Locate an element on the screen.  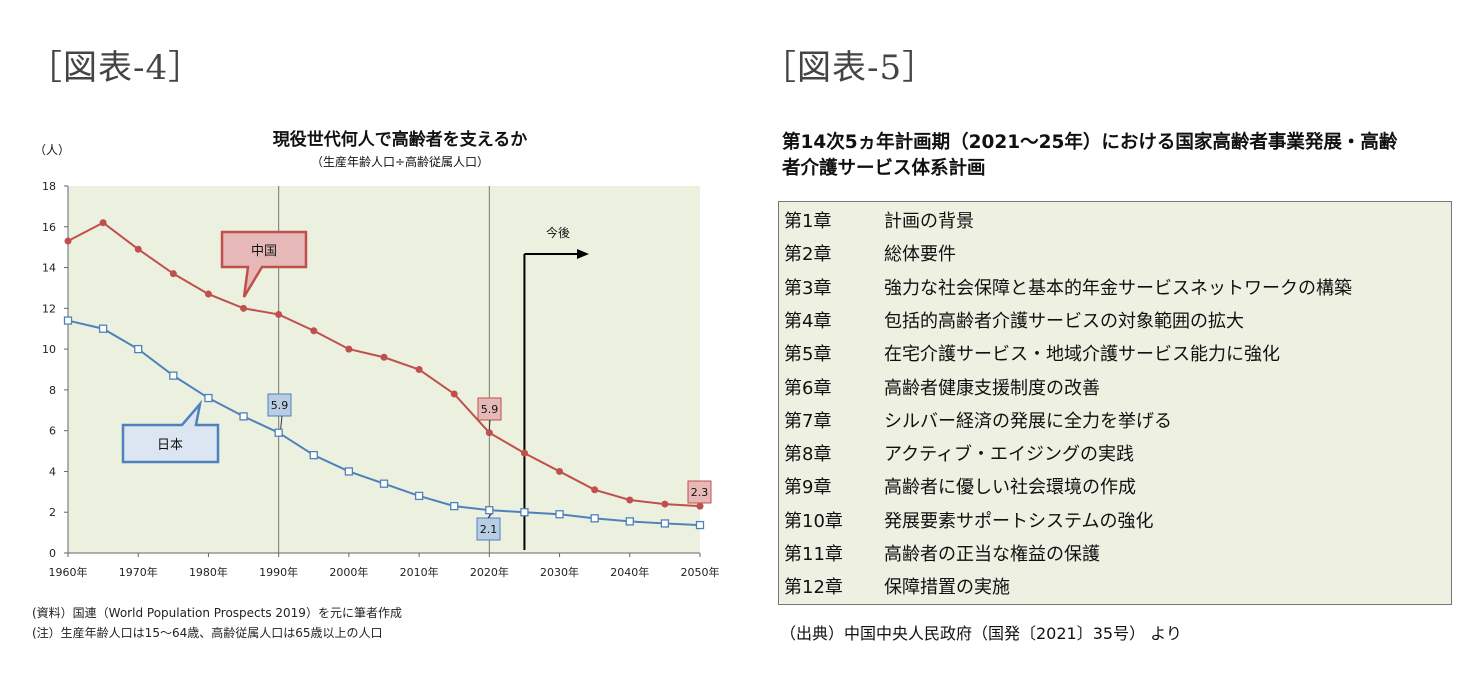
chart-note-definition: (注）生産年齢人口は15～64歳、高齢従属人口は65歳以上の人口 is located at coordinates (207, 633).